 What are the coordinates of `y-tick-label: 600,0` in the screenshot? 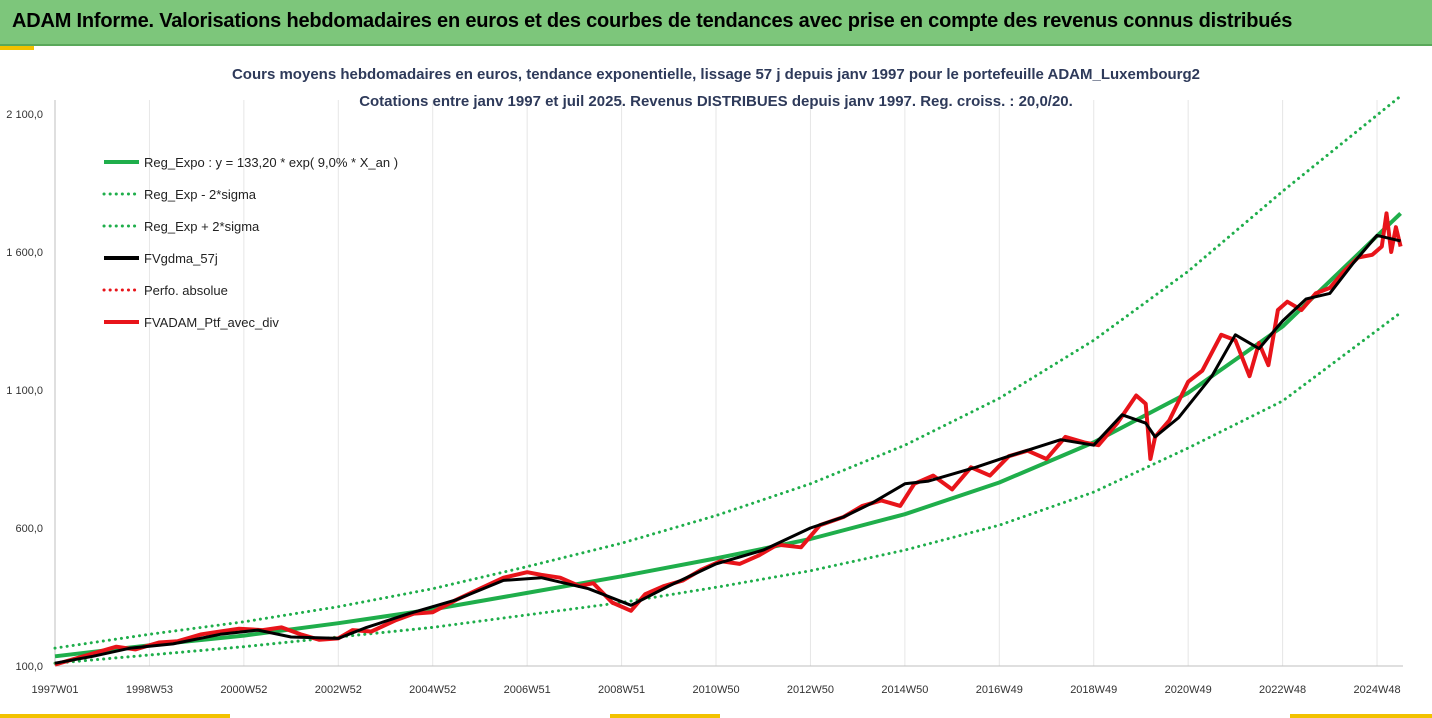 It's located at (29, 529).